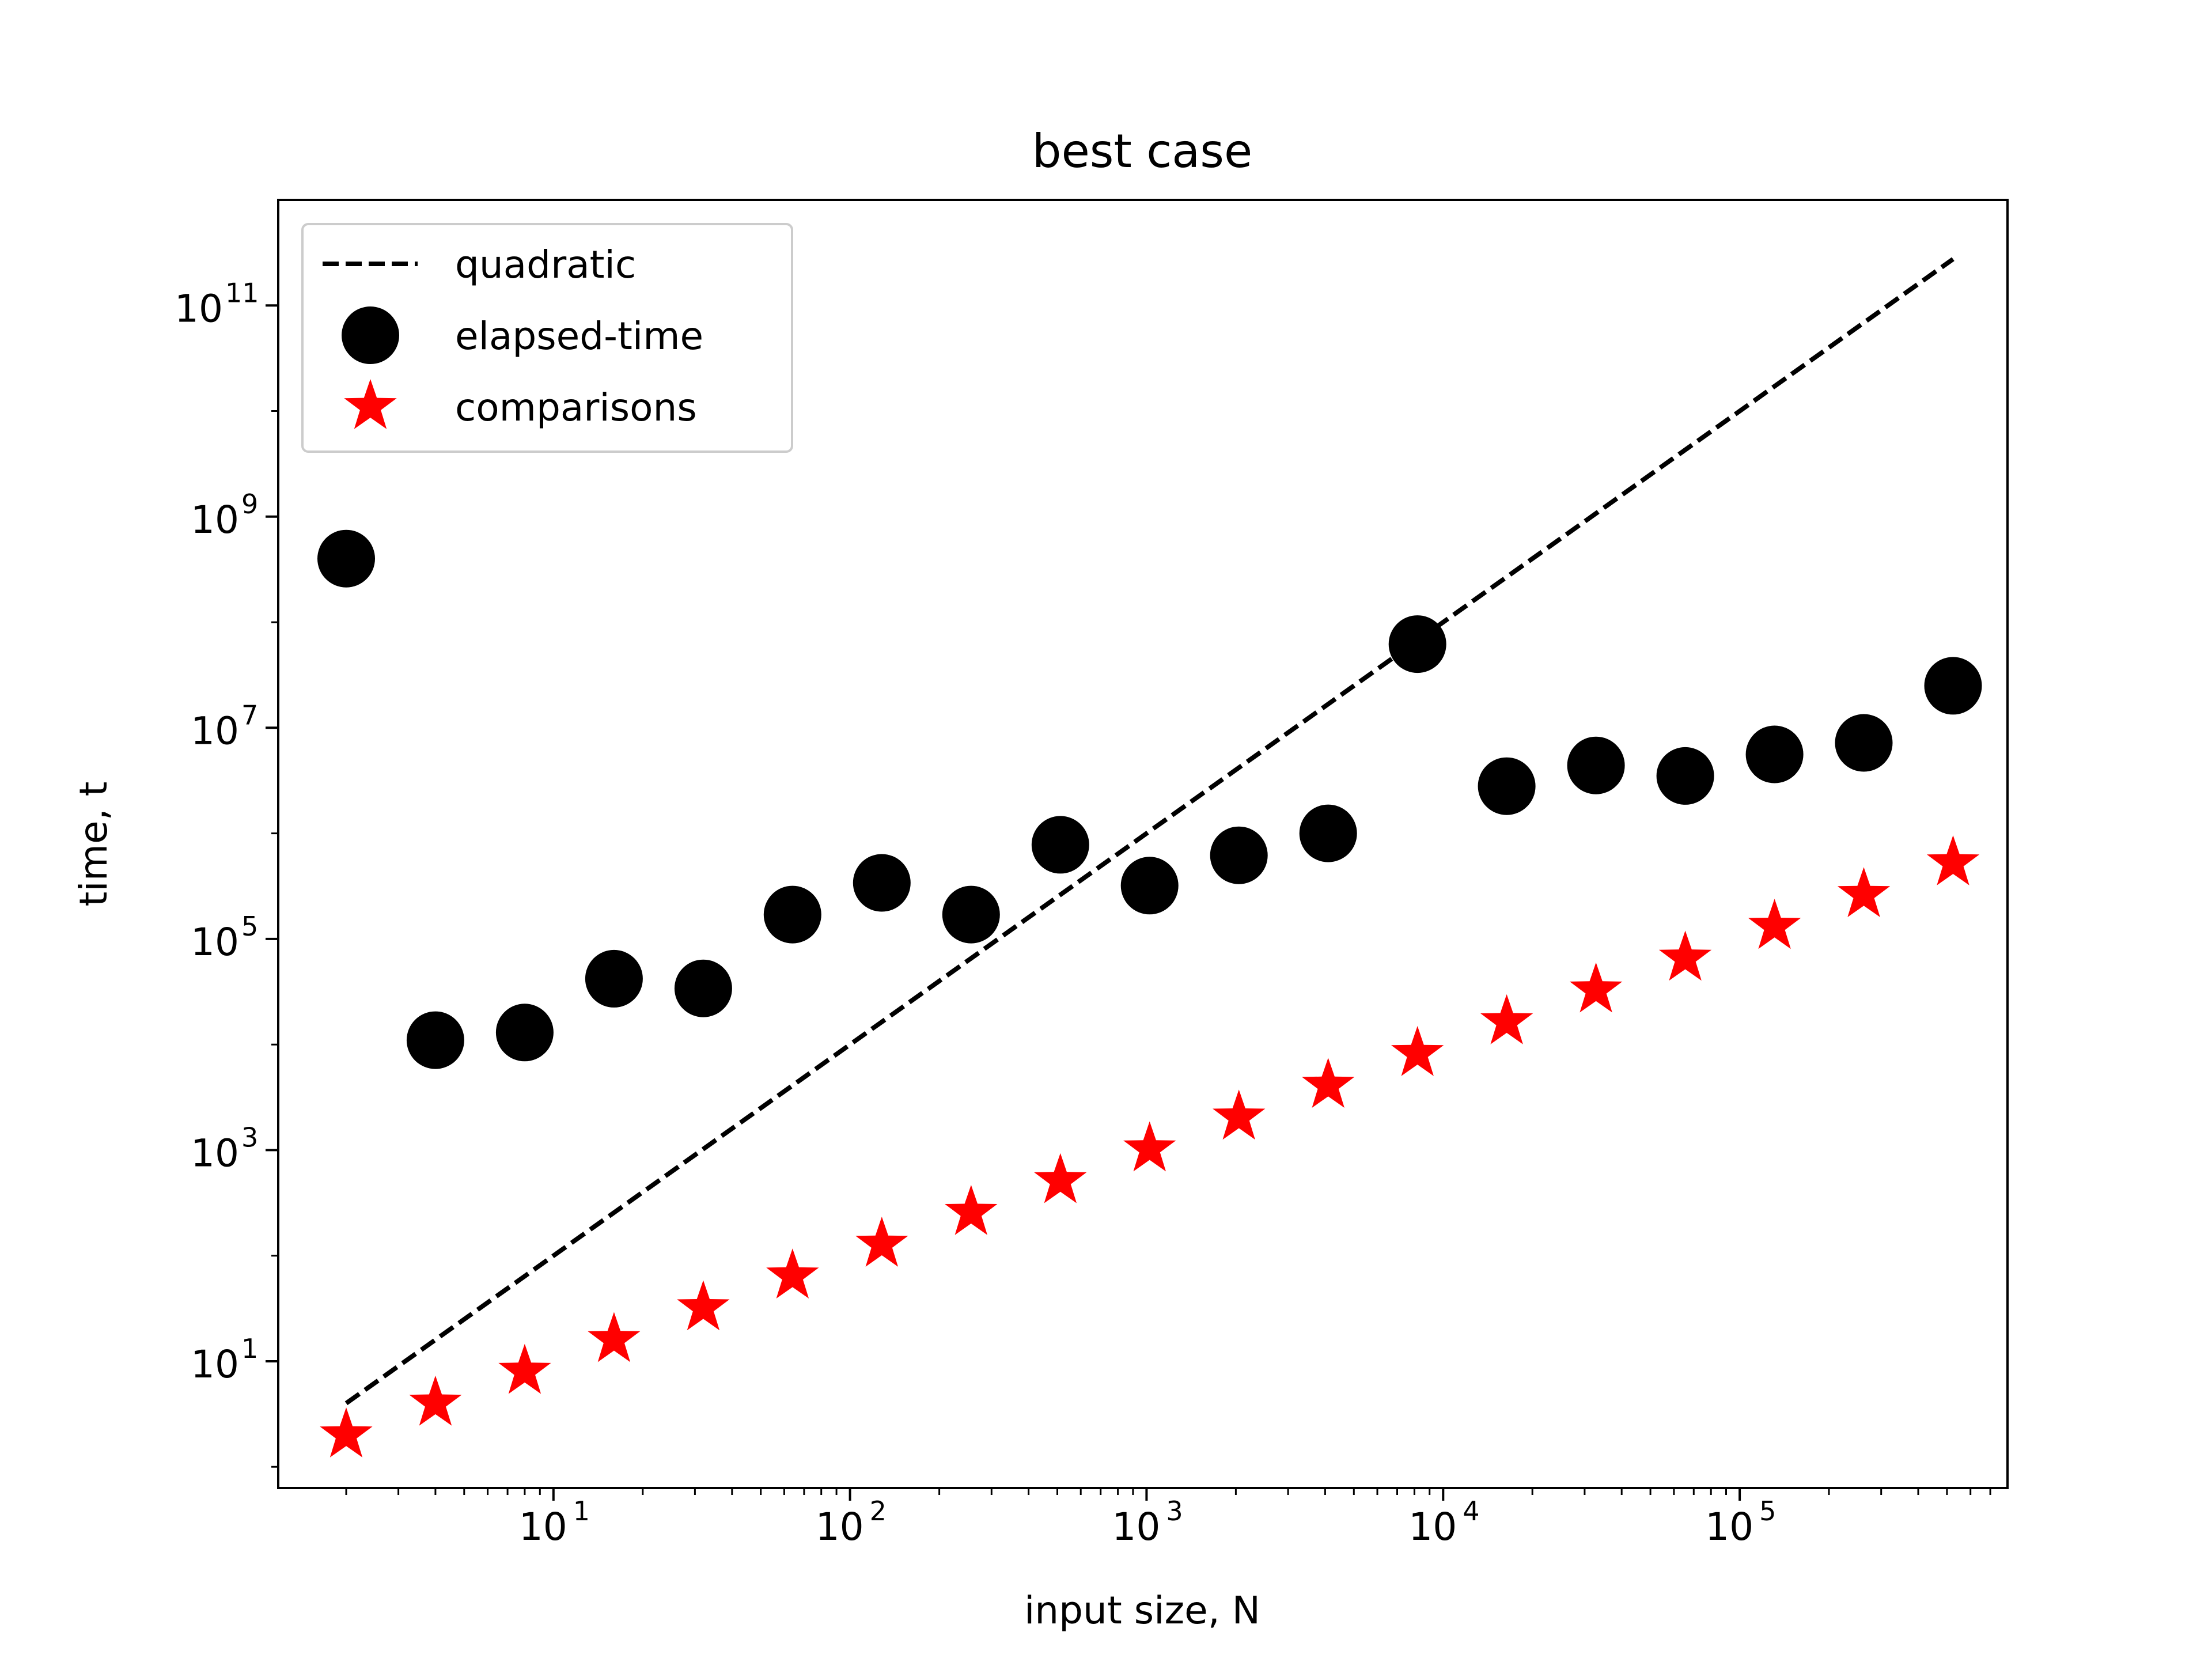 The image size is (2212, 1662). I want to click on legend-star-marker, so click(370, 404).